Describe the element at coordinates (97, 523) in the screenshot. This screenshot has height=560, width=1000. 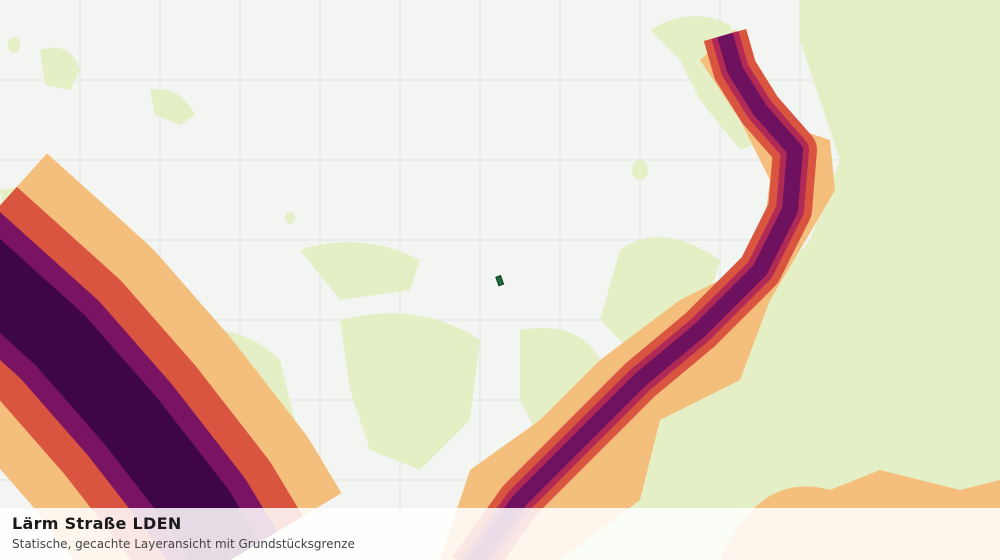
I see `map-title: Lärm Straße LDEN` at that location.